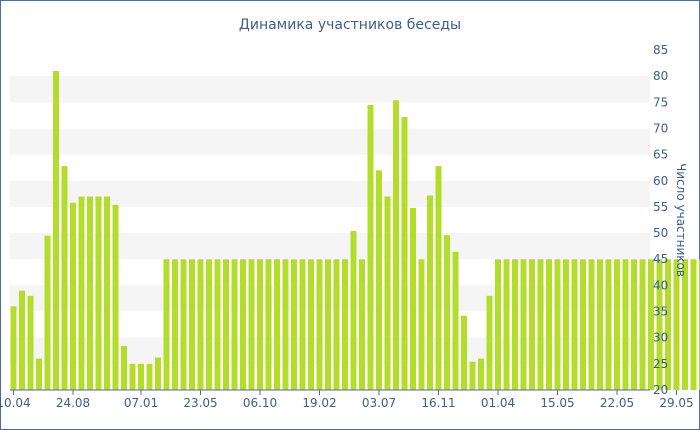 Image resolution: width=700 pixels, height=430 pixels. I want to click on y-tick-label: 25, so click(660, 364).